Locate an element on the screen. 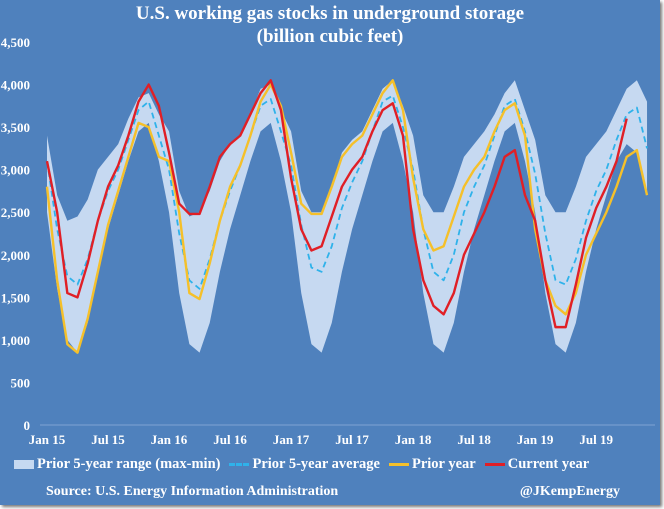 This screenshot has width=664, height=509. average-swatch is located at coordinates (239, 464).